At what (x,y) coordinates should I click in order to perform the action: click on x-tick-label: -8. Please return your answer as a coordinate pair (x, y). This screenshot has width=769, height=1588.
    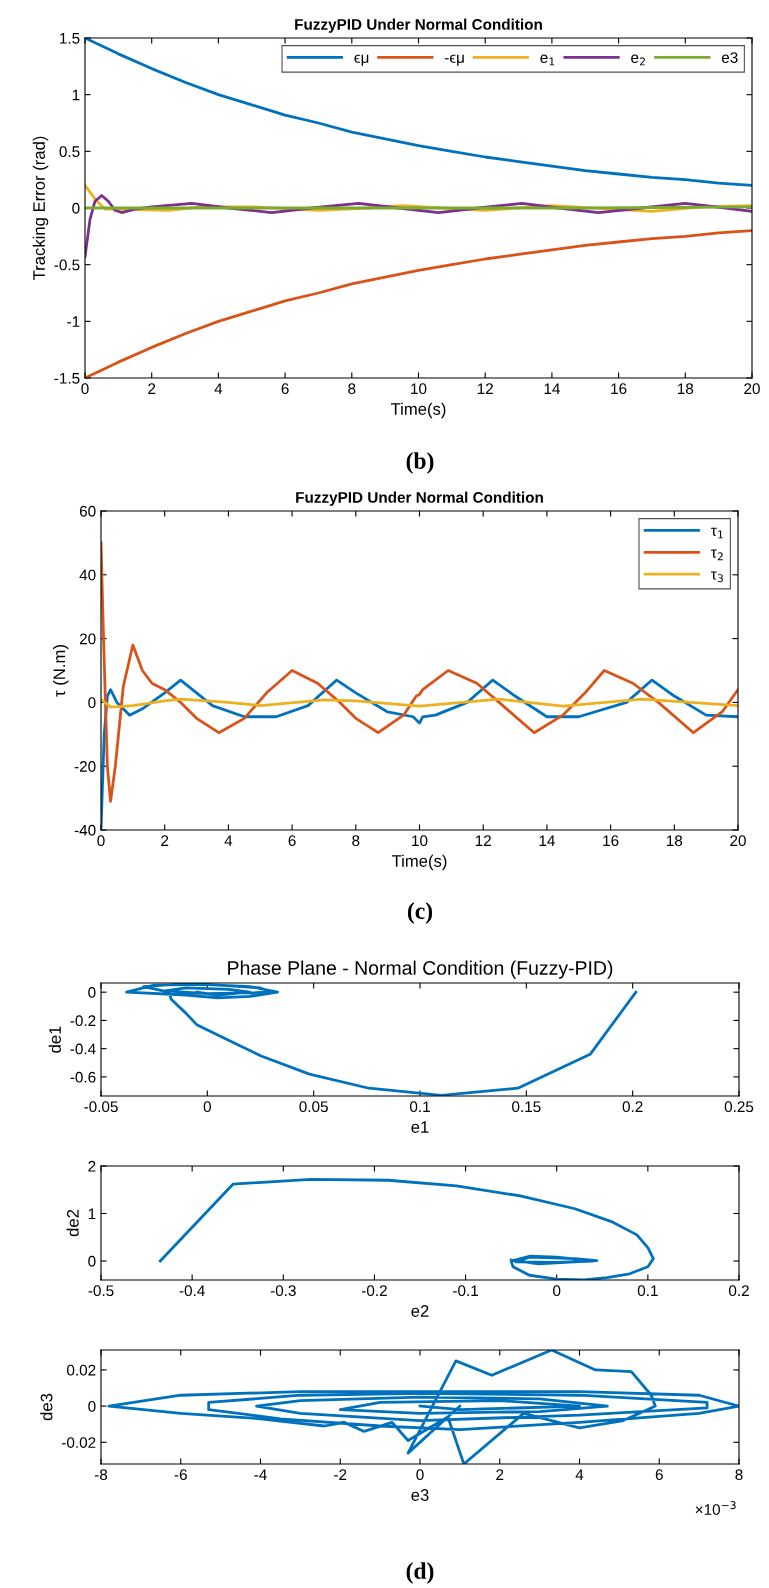
    Looking at the image, I should click on (101, 1475).